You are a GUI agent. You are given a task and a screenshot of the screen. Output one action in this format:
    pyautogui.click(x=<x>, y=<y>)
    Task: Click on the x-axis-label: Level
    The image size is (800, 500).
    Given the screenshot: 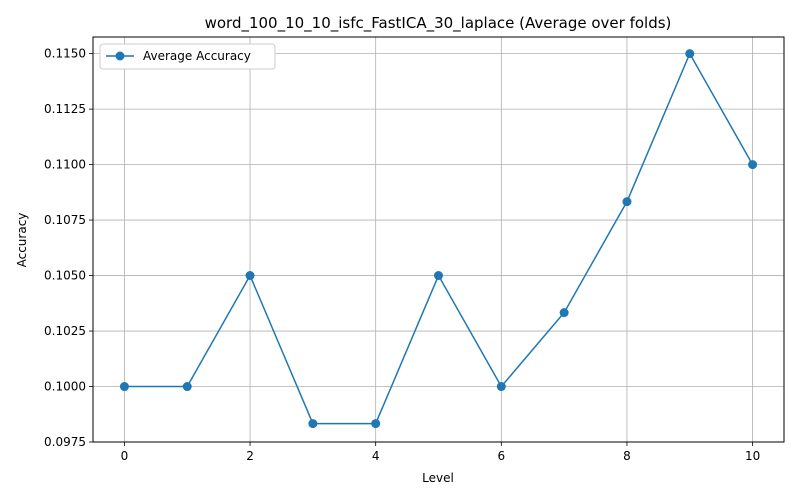 What is the action you would take?
    pyautogui.click(x=438, y=478)
    